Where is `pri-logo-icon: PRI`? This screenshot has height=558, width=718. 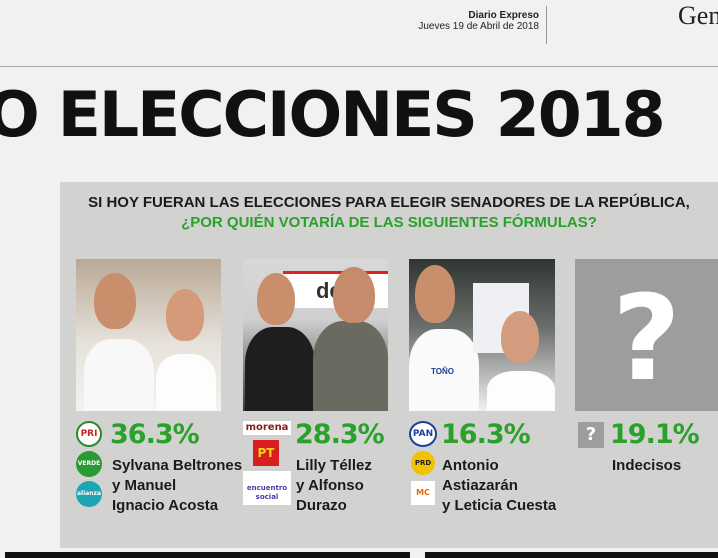 pri-logo-icon: PRI is located at coordinates (89, 434).